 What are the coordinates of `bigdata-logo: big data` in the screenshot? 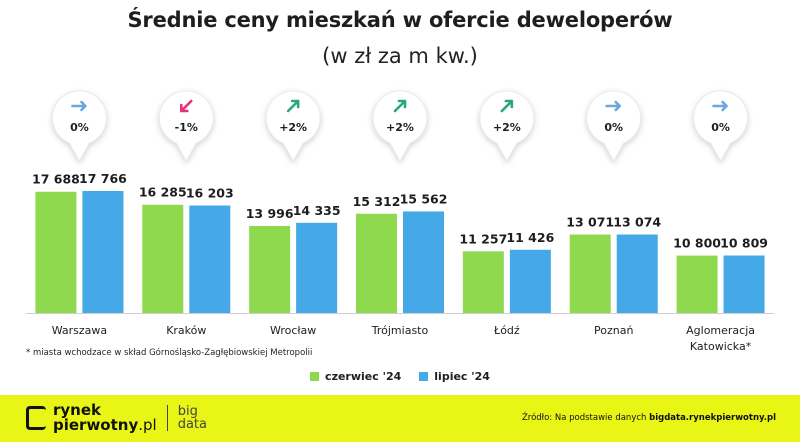 It's located at (192, 418).